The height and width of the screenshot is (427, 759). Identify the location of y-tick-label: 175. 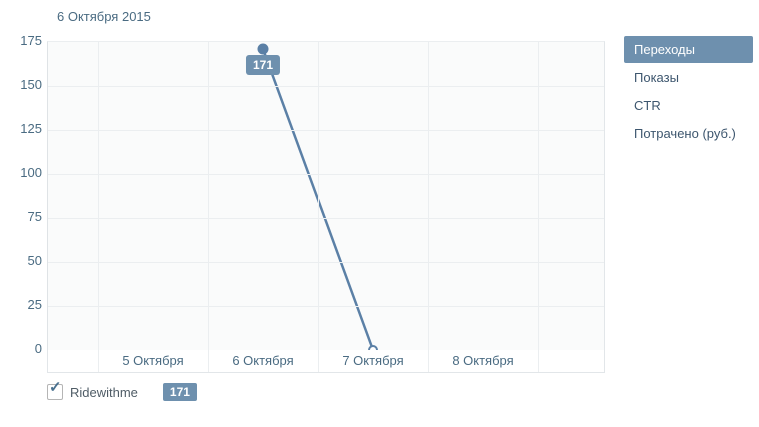
(31, 40).